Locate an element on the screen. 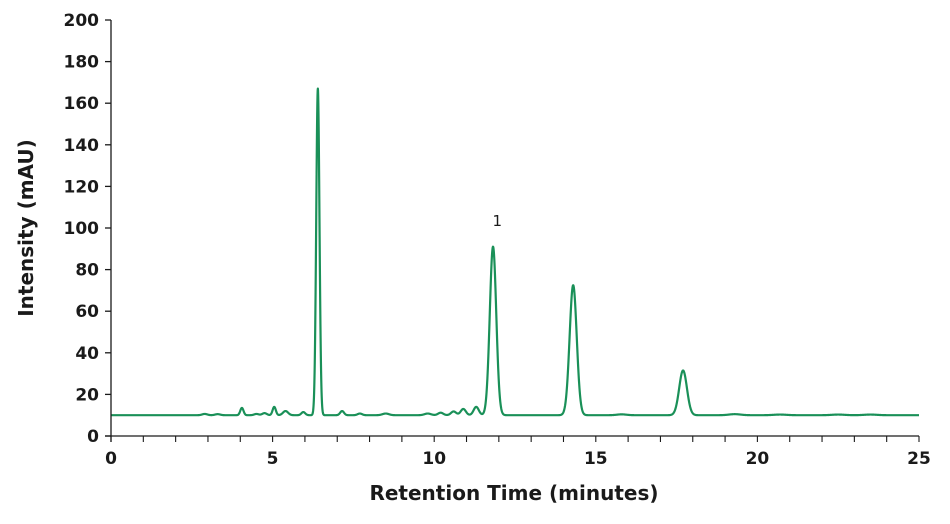 The width and height of the screenshot is (950, 524). peak-annotation: 1 is located at coordinates (497, 221).